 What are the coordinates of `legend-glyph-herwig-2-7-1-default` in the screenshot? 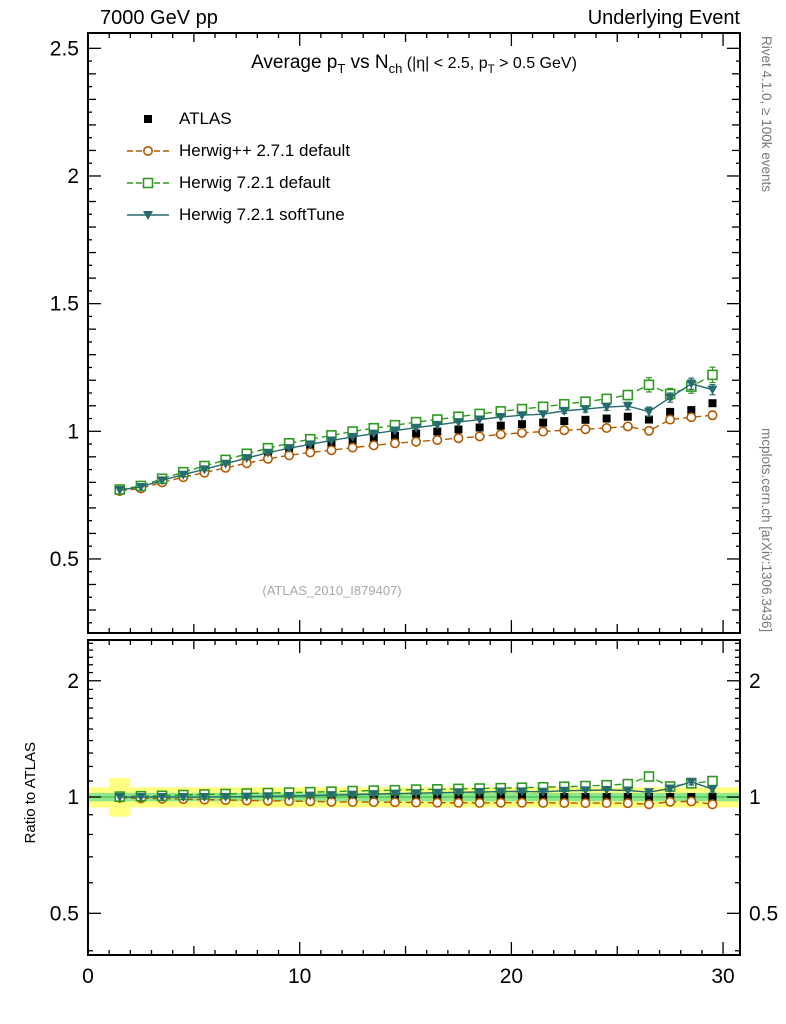 It's located at (147, 151).